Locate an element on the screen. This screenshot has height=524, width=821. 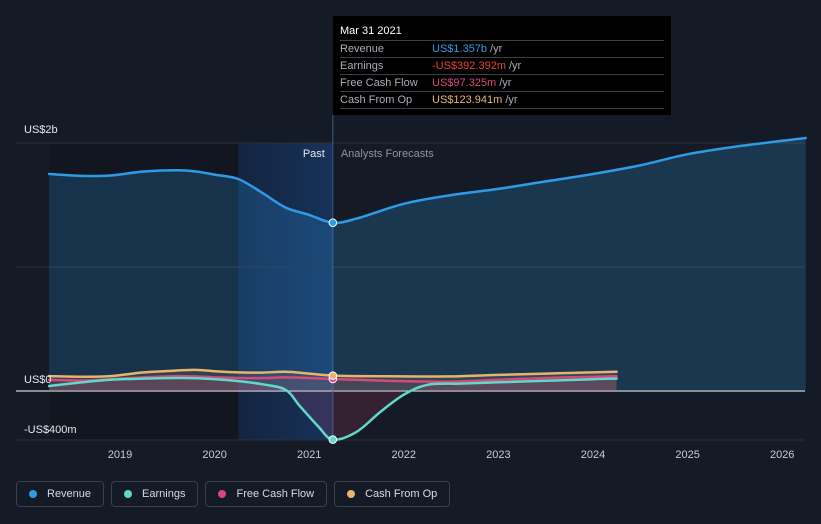
tooltip-label: Earnings is located at coordinates (362, 66).